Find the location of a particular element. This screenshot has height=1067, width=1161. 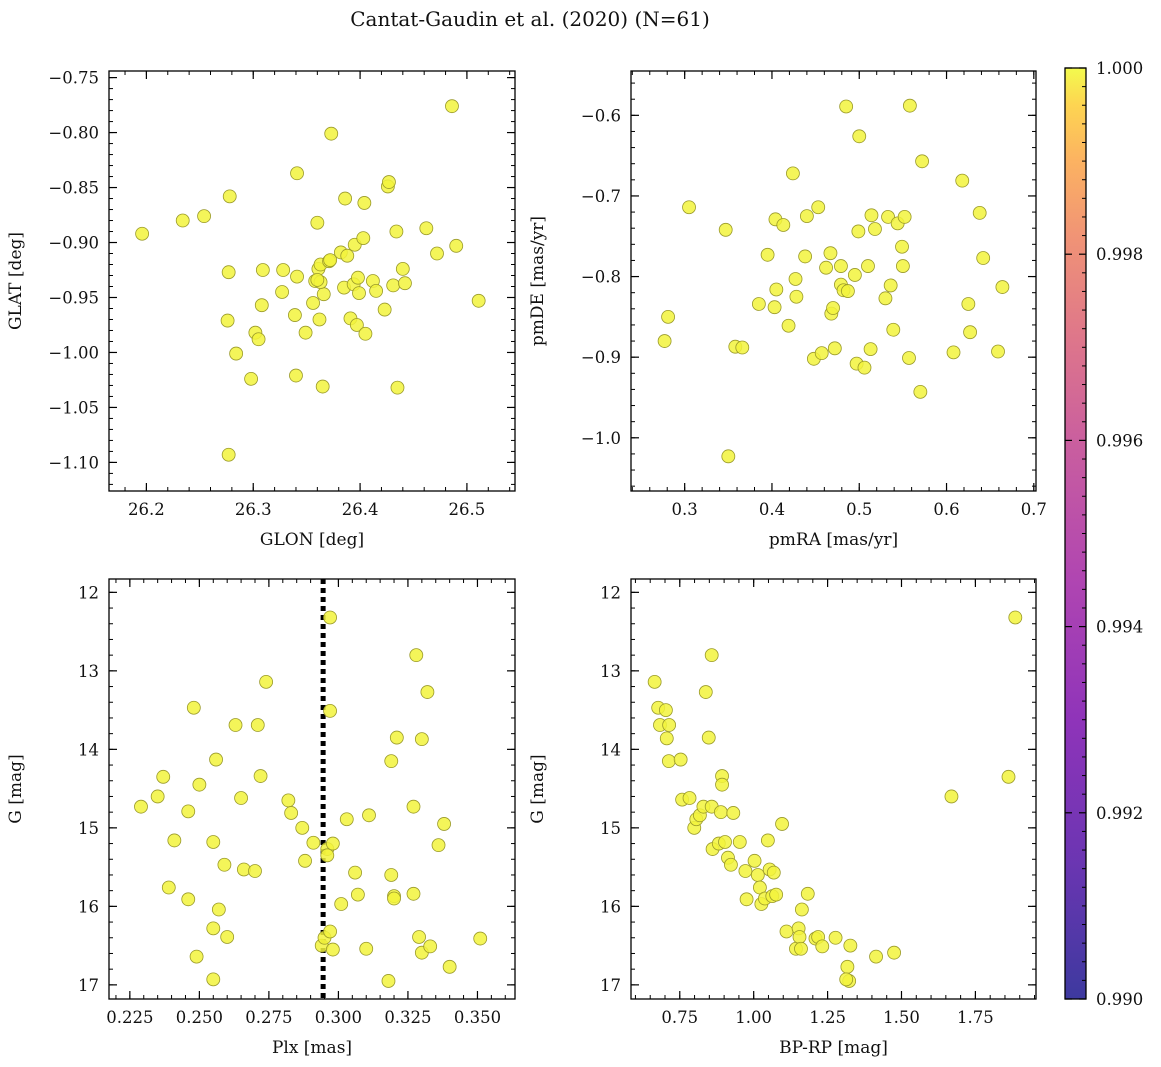

y-tick-label: 15 is located at coordinates (88, 828).